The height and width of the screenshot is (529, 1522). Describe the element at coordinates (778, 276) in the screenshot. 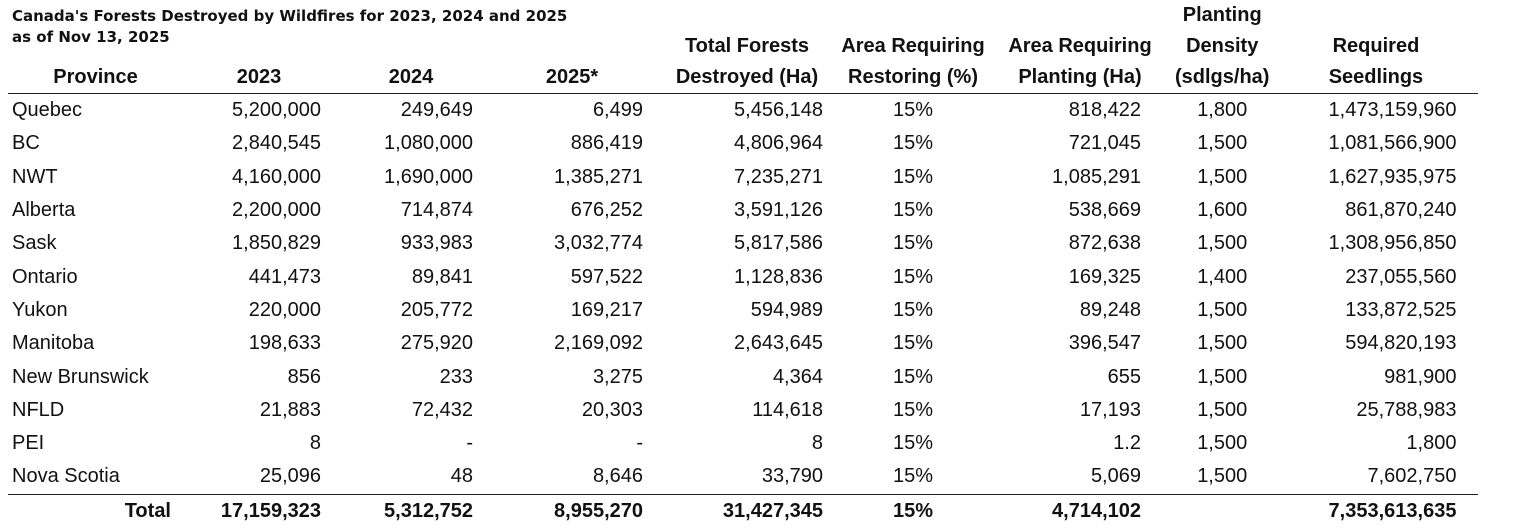

I see `cell-total-destroyed: 1,128,836` at that location.